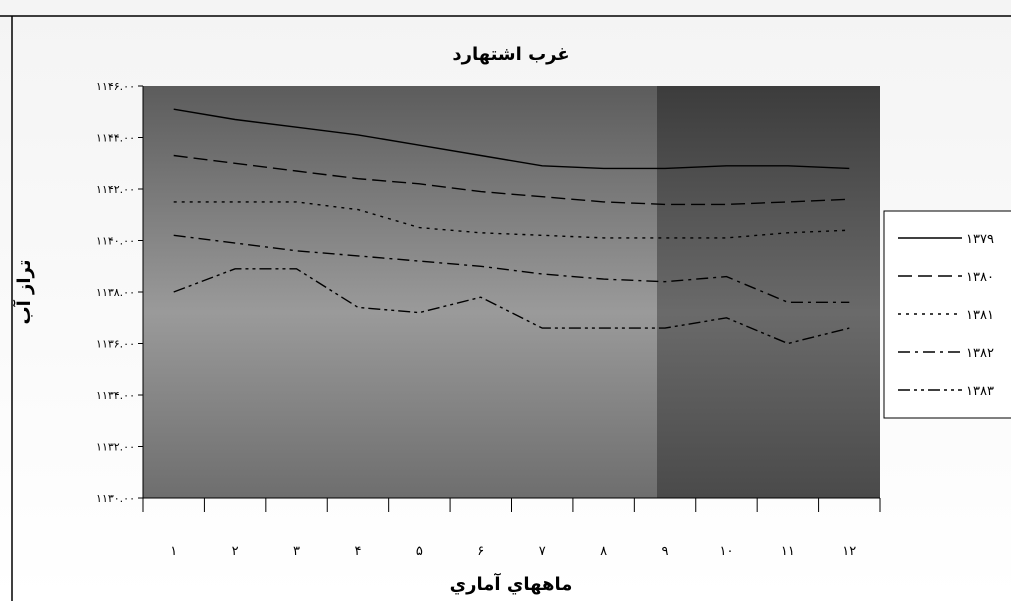 This screenshot has height=601, width=1011. I want to click on y-tick-label: ۱۱۴۶.۰۰, so click(115, 86).